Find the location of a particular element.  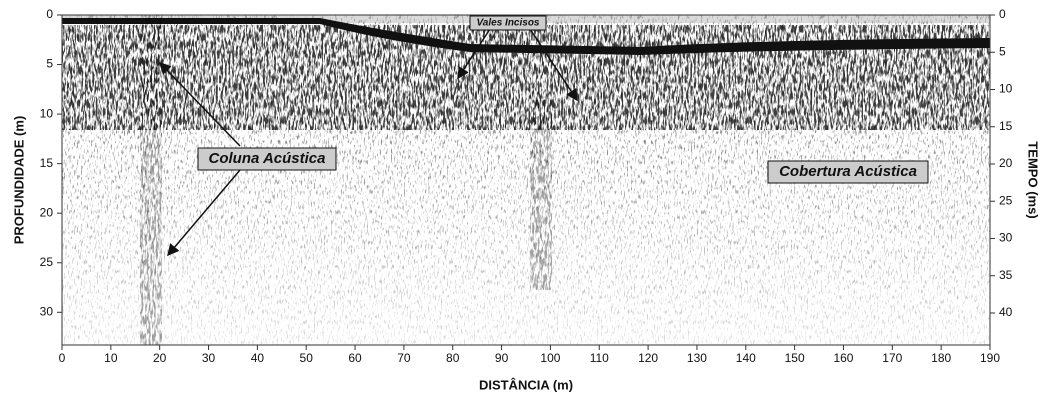

y2-axis-title: TEMPO (ms) is located at coordinates (1033, 179).